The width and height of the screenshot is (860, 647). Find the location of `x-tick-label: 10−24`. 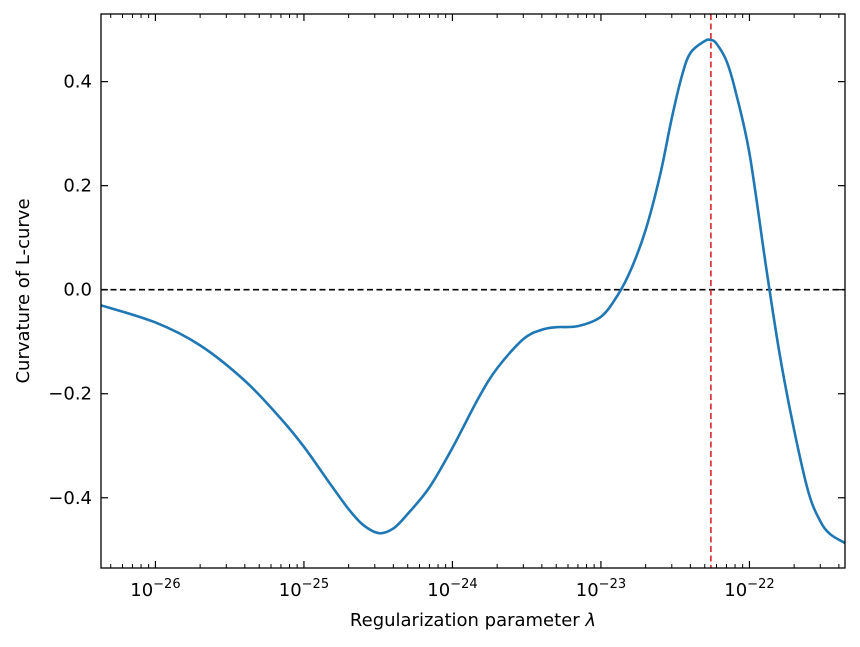

x-tick-label: 10−24 is located at coordinates (452, 589).